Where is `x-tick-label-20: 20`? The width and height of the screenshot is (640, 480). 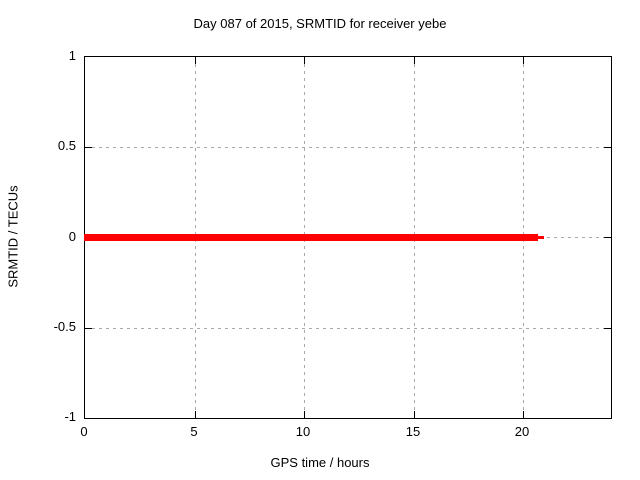 x-tick-label-20: 20 is located at coordinates (522, 431).